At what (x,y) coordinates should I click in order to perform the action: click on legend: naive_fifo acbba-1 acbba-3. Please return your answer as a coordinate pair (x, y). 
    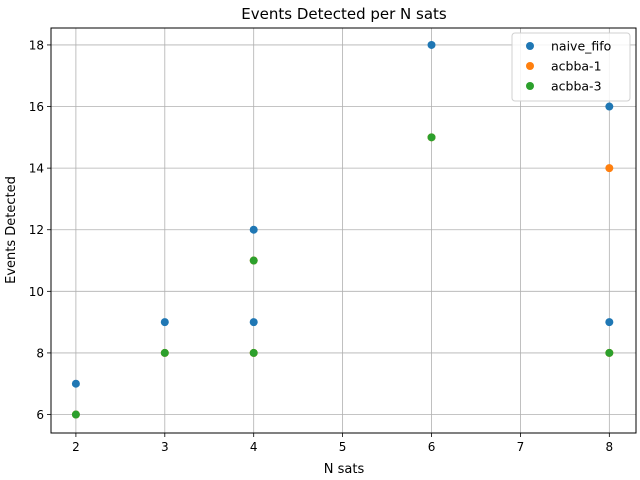
    Looking at the image, I should click on (571, 67).